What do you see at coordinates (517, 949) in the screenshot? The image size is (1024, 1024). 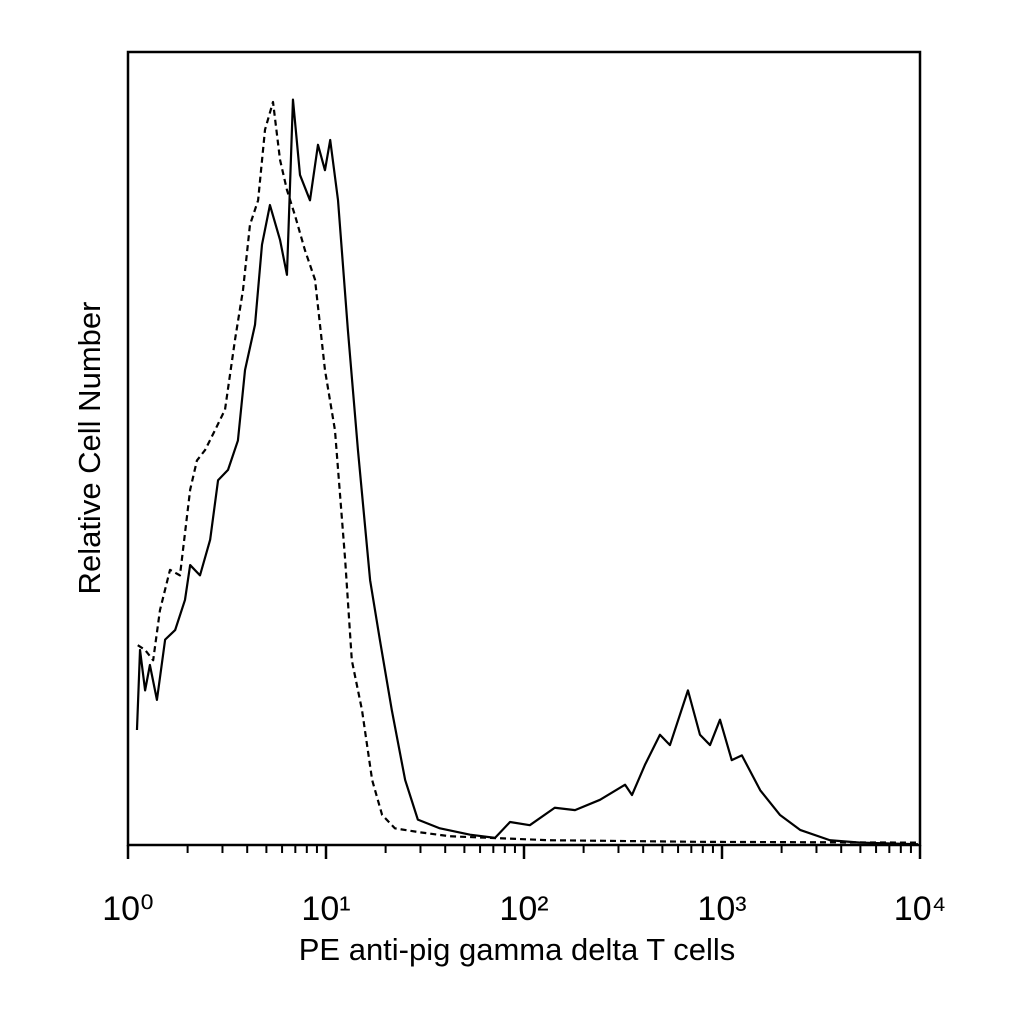 I see `x-axis-title: PE anti-pig gamma delta T cells` at bounding box center [517, 949].